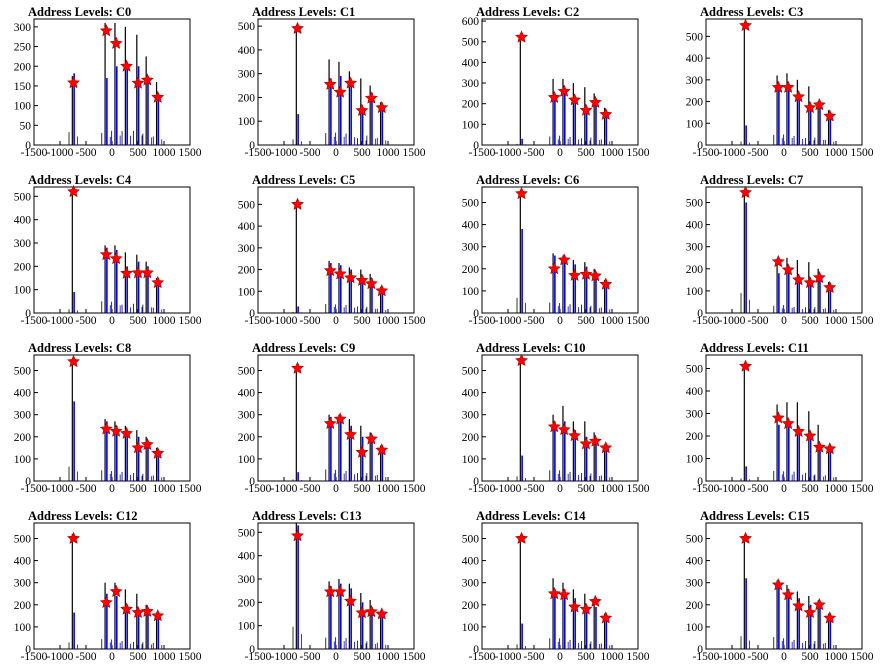 Image resolution: width=896 pixels, height=672 pixels. What do you see at coordinates (754, 348) in the screenshot?
I see `chart-title: Address Levels: C11` at bounding box center [754, 348].